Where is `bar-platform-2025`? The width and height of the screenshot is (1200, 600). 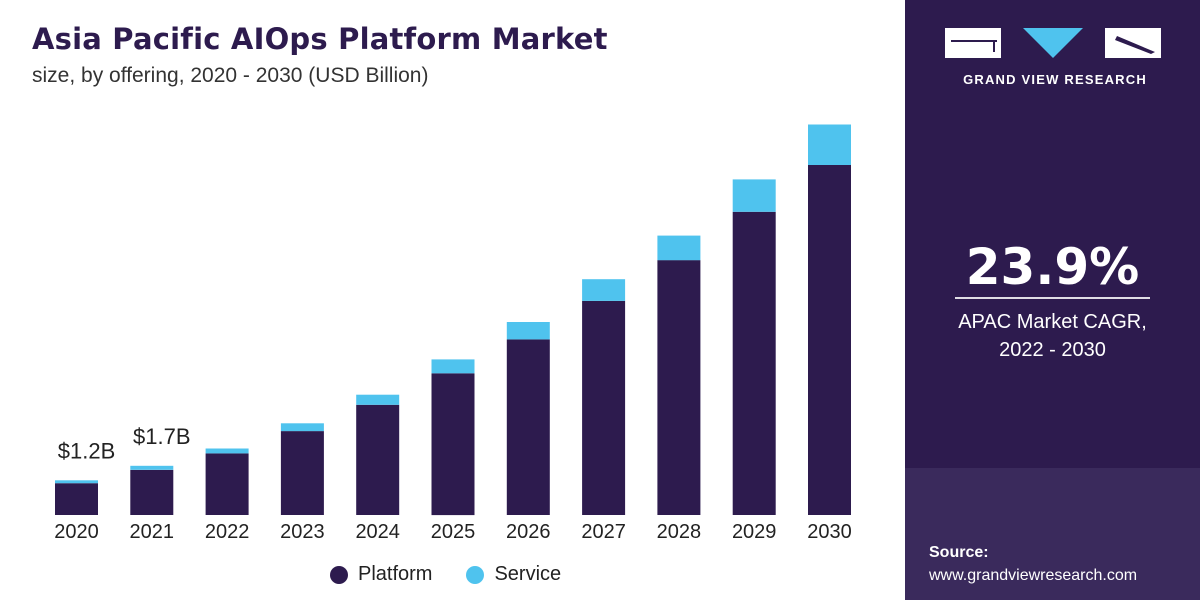
bar-platform-2025 is located at coordinates (453, 444).